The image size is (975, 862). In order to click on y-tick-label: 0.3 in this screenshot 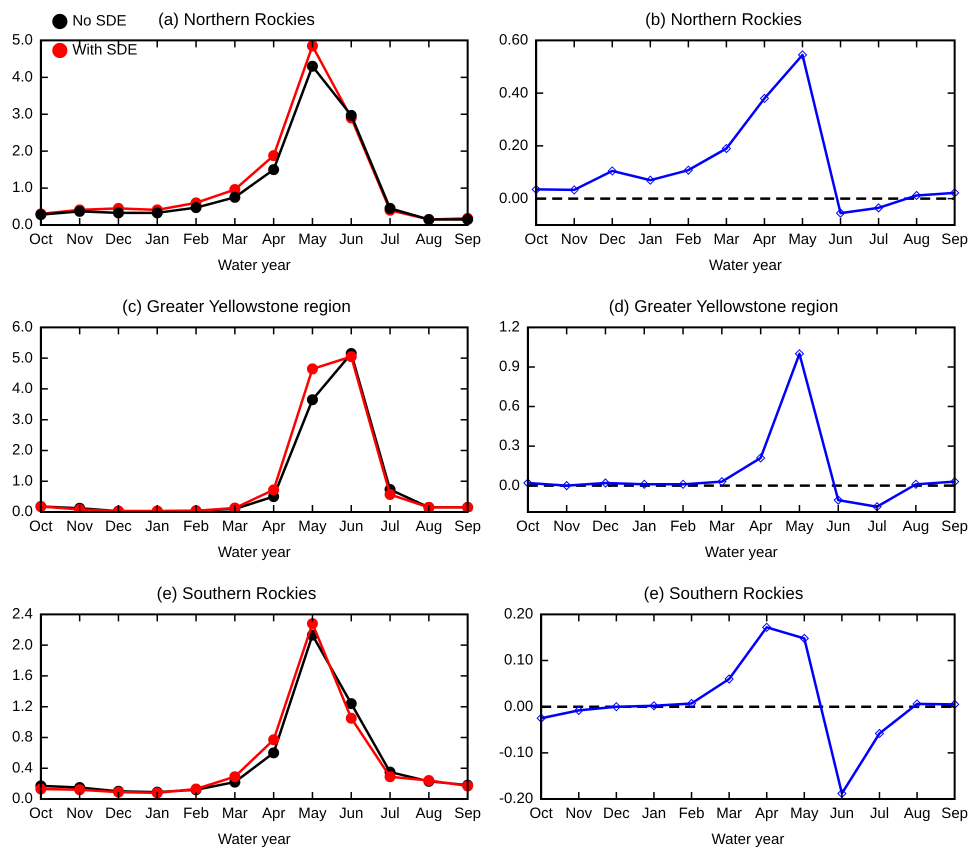, I will do `click(509, 445)`.